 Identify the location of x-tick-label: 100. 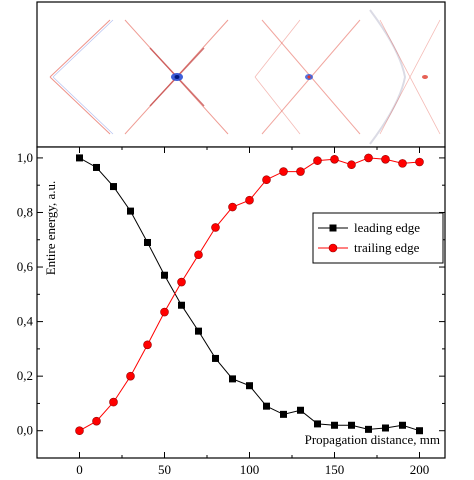
(250, 469).